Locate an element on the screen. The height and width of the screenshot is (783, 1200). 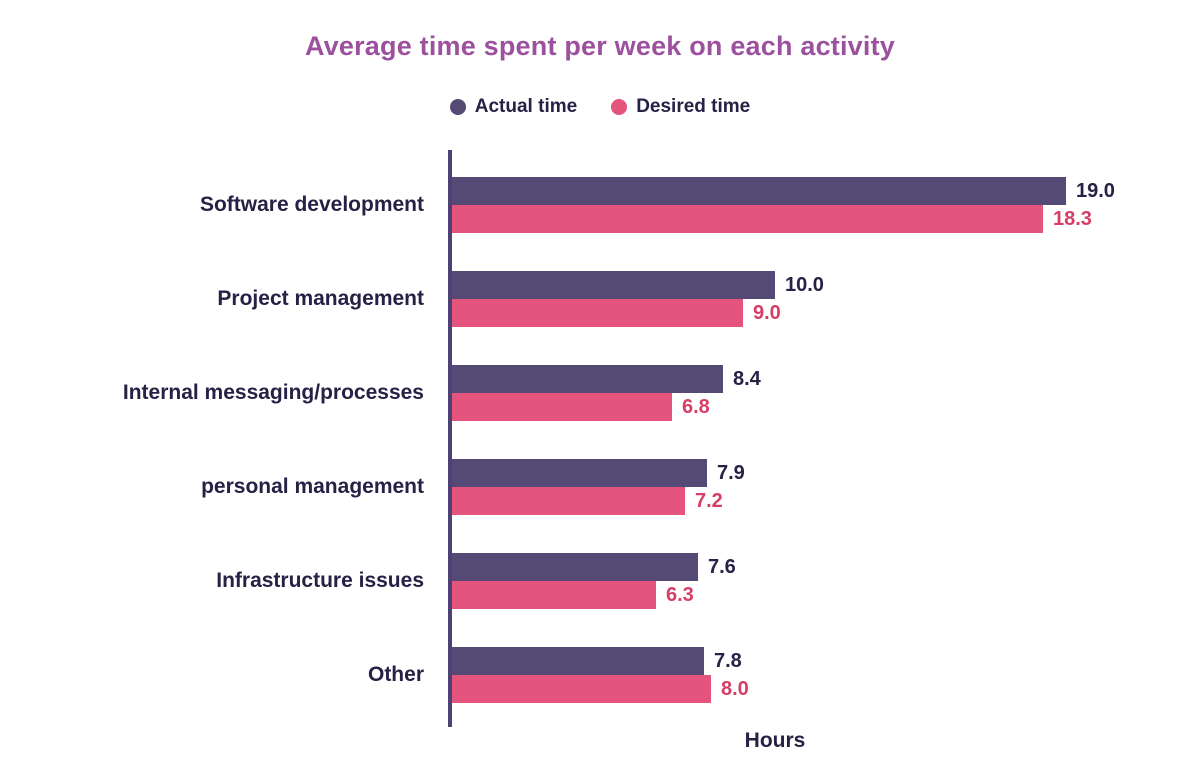
bar-value-label: 8.0 is located at coordinates (735, 688).